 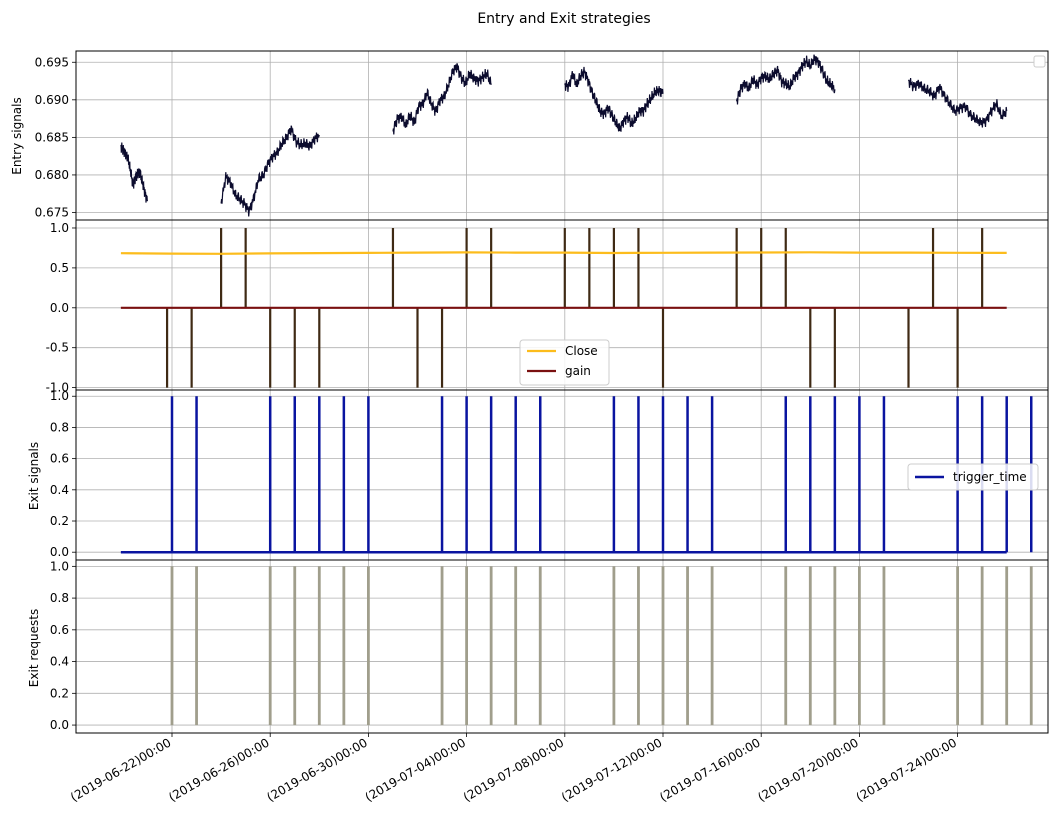 I want to click on x-tick-label: (2019-07-20)00:00, so click(x=807, y=769).